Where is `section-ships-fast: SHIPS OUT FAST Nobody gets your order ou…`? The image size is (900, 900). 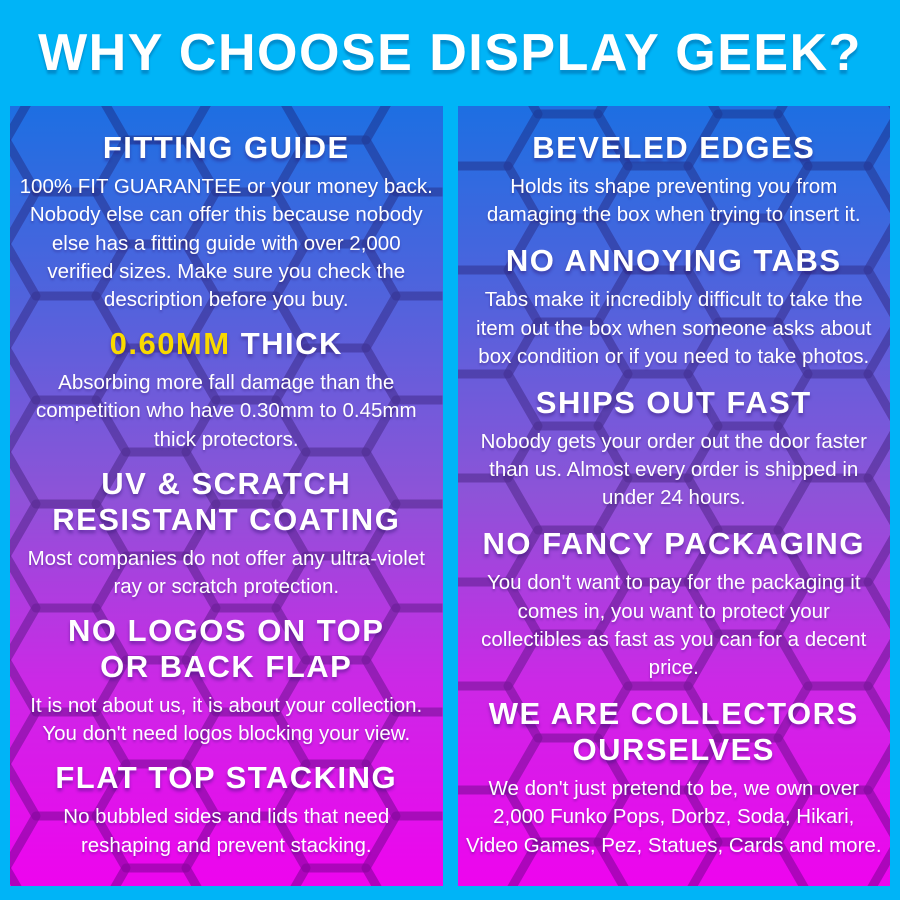 section-ships-fast: SHIPS OUT FAST Nobody gets your order ou… is located at coordinates (674, 449).